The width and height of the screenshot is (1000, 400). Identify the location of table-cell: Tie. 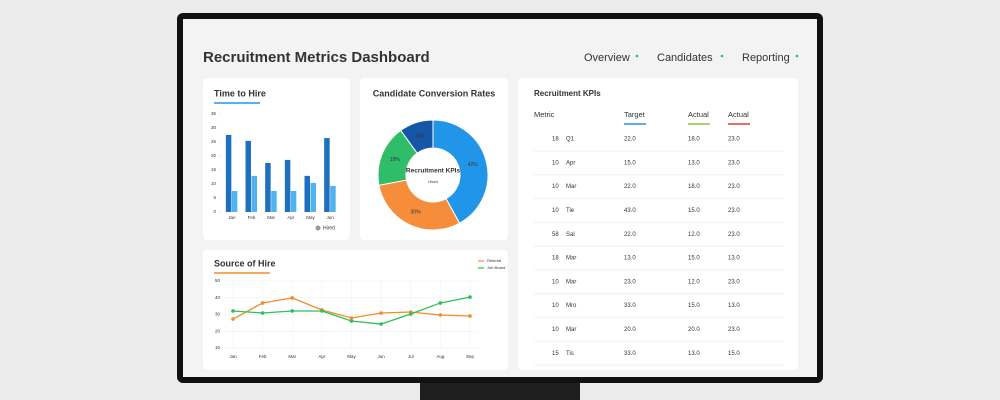
(570, 211).